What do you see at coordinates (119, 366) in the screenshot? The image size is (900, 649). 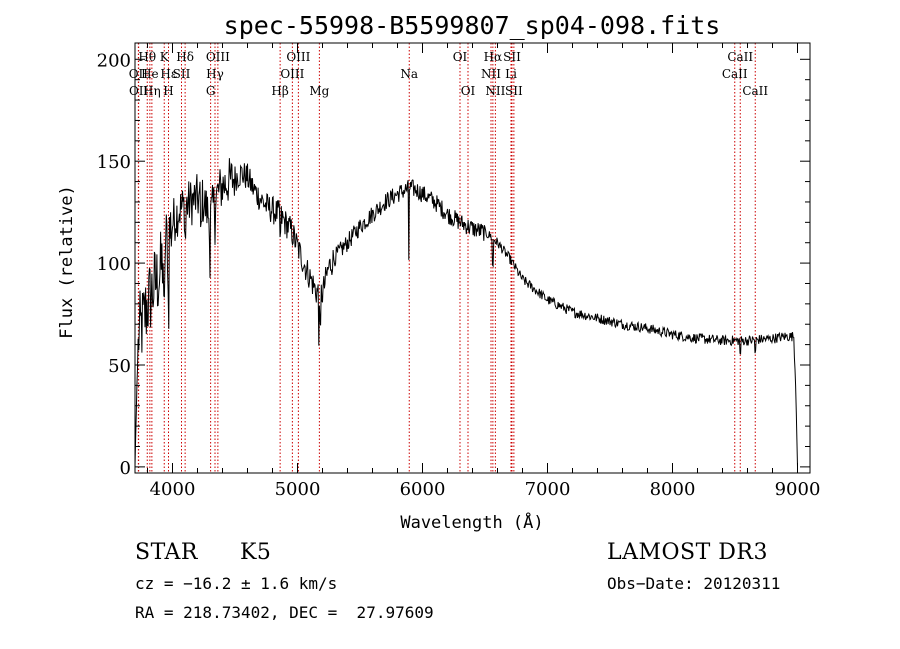 I see `y-tick-label: 50` at bounding box center [119, 366].